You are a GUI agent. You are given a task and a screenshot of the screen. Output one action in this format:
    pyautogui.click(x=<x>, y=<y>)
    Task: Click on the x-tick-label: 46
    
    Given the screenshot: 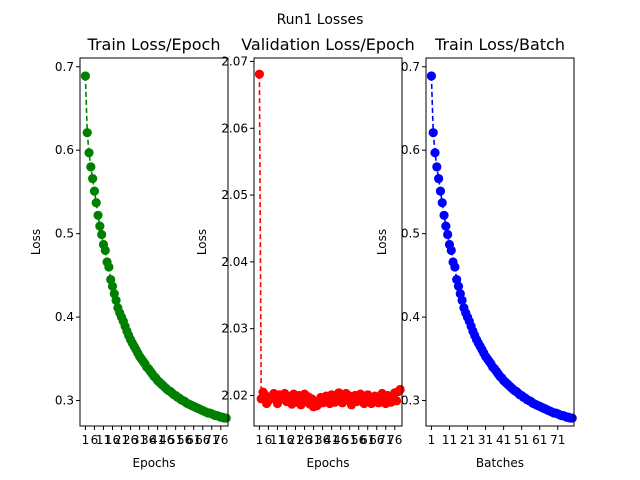 What is the action you would take?
    pyautogui.click(x=340, y=440)
    